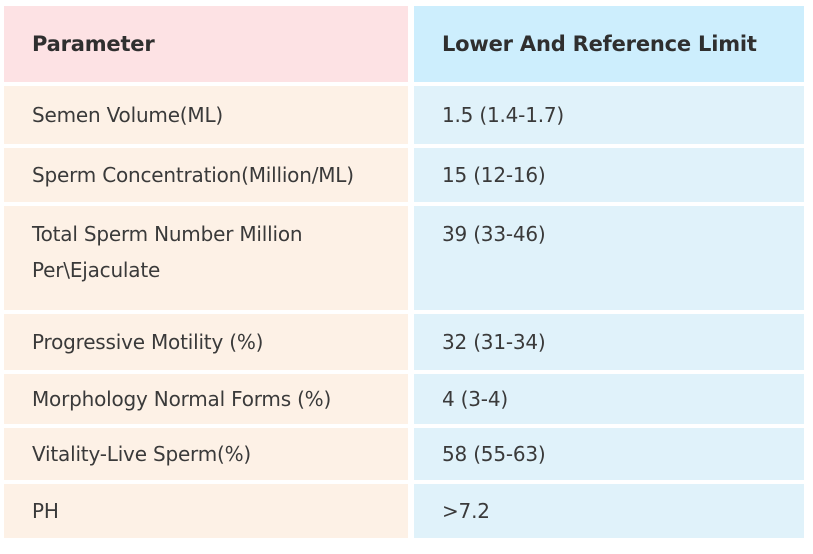  Describe the element at coordinates (206, 454) in the screenshot. I see `parameter-cell: Vitality-Live Sperm(%)` at that location.